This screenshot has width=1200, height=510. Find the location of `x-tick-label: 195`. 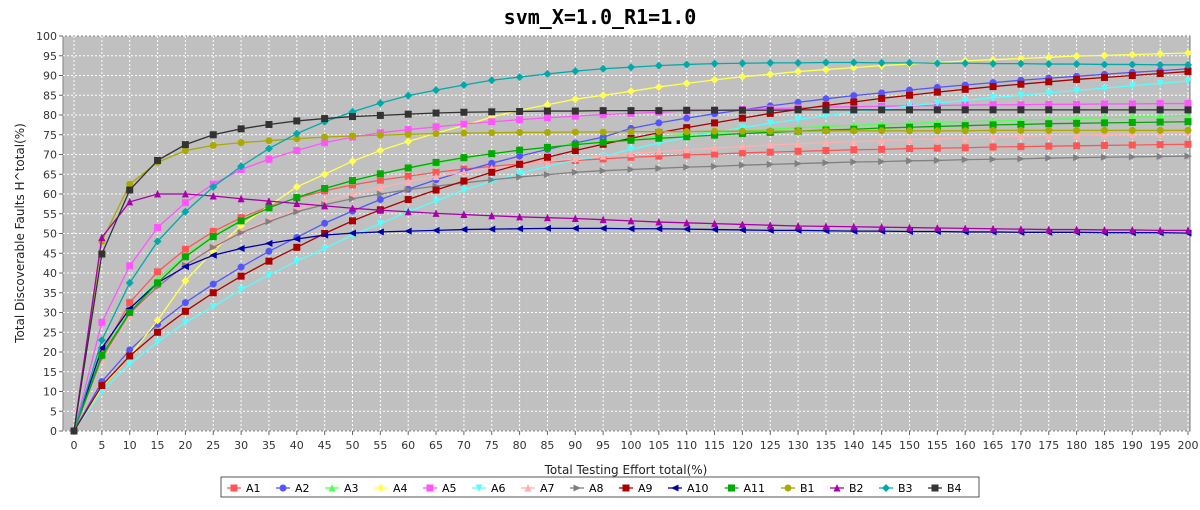

x-tick-label: 195 is located at coordinates (1160, 445).